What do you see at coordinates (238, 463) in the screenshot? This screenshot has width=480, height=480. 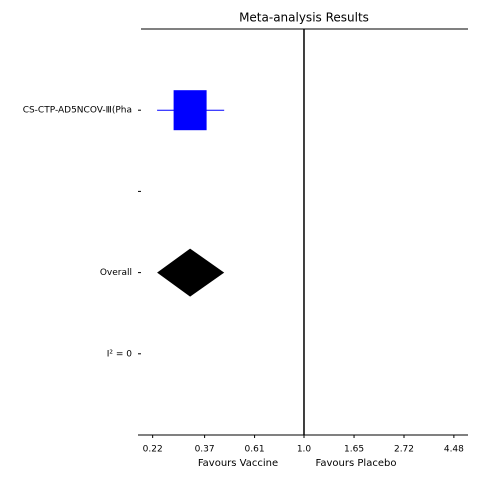 I see `x-label-left: Favours Vaccine` at bounding box center [238, 463].